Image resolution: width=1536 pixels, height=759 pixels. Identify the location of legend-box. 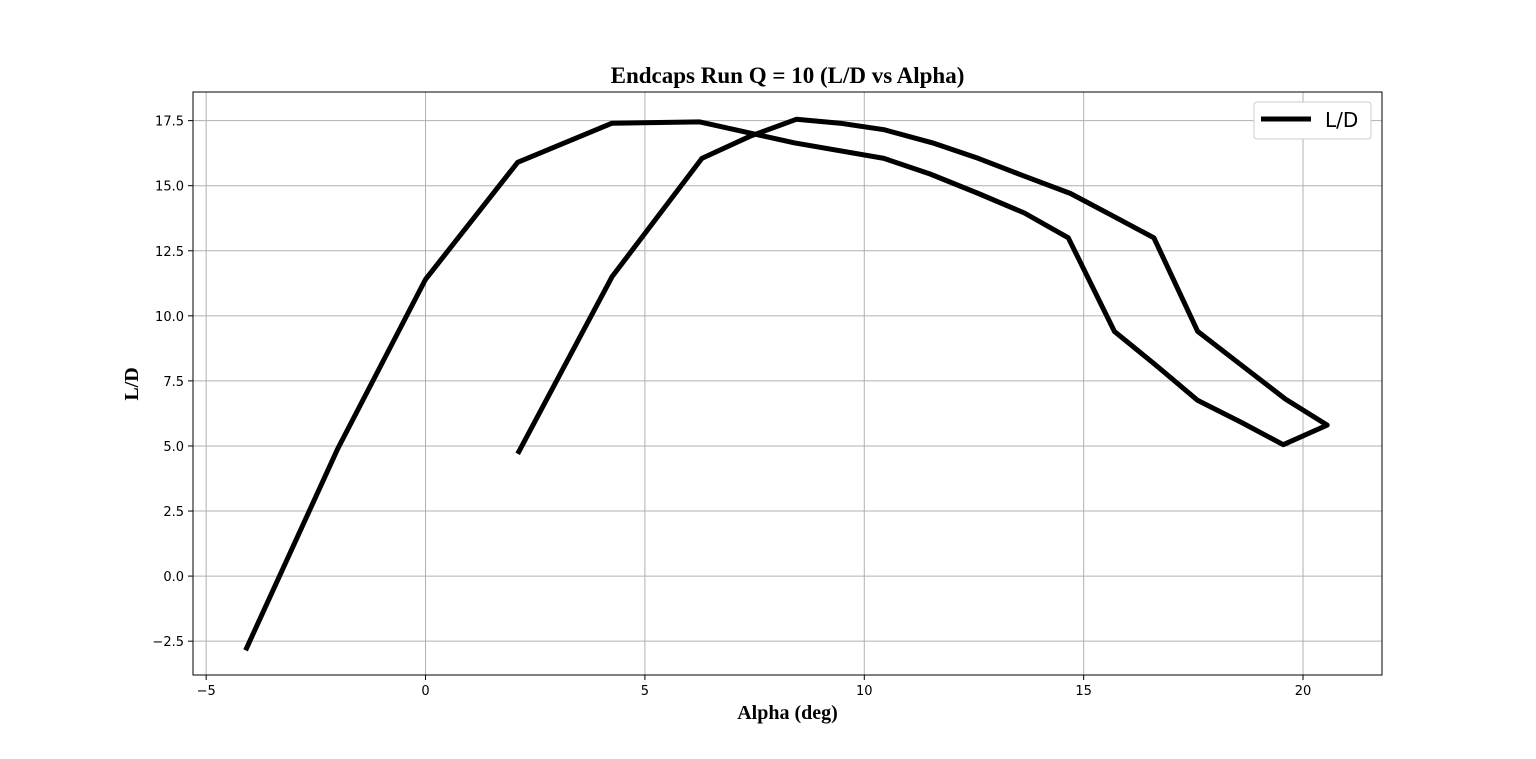
(1312, 120).